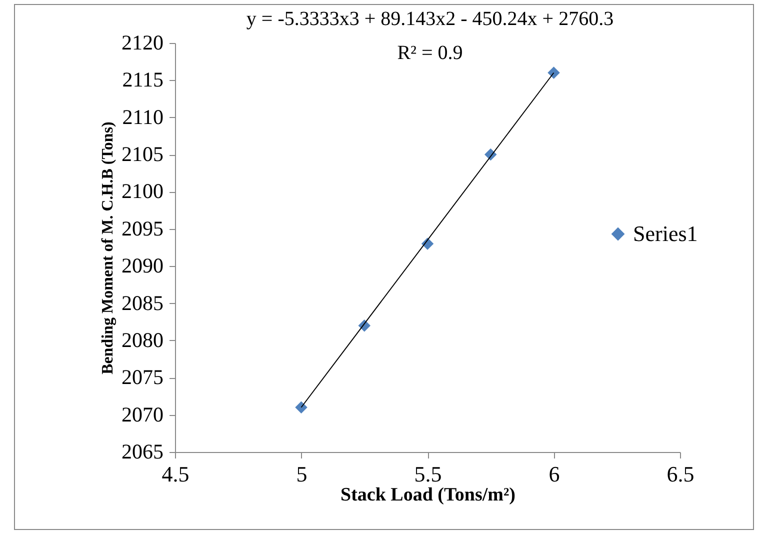  Describe the element at coordinates (143, 116) in the screenshot. I see `y-tick-label: 2110` at that location.